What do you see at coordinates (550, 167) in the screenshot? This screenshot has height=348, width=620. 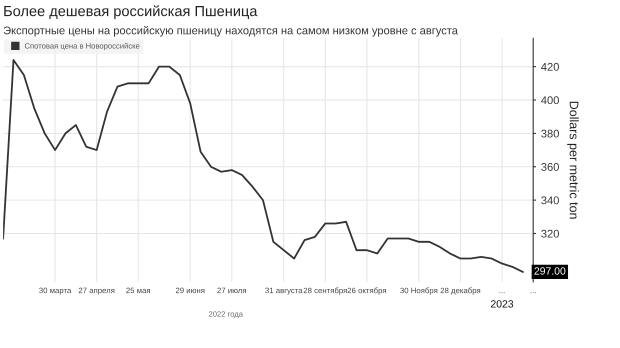 I see `y-tick-label: 360` at bounding box center [550, 167].